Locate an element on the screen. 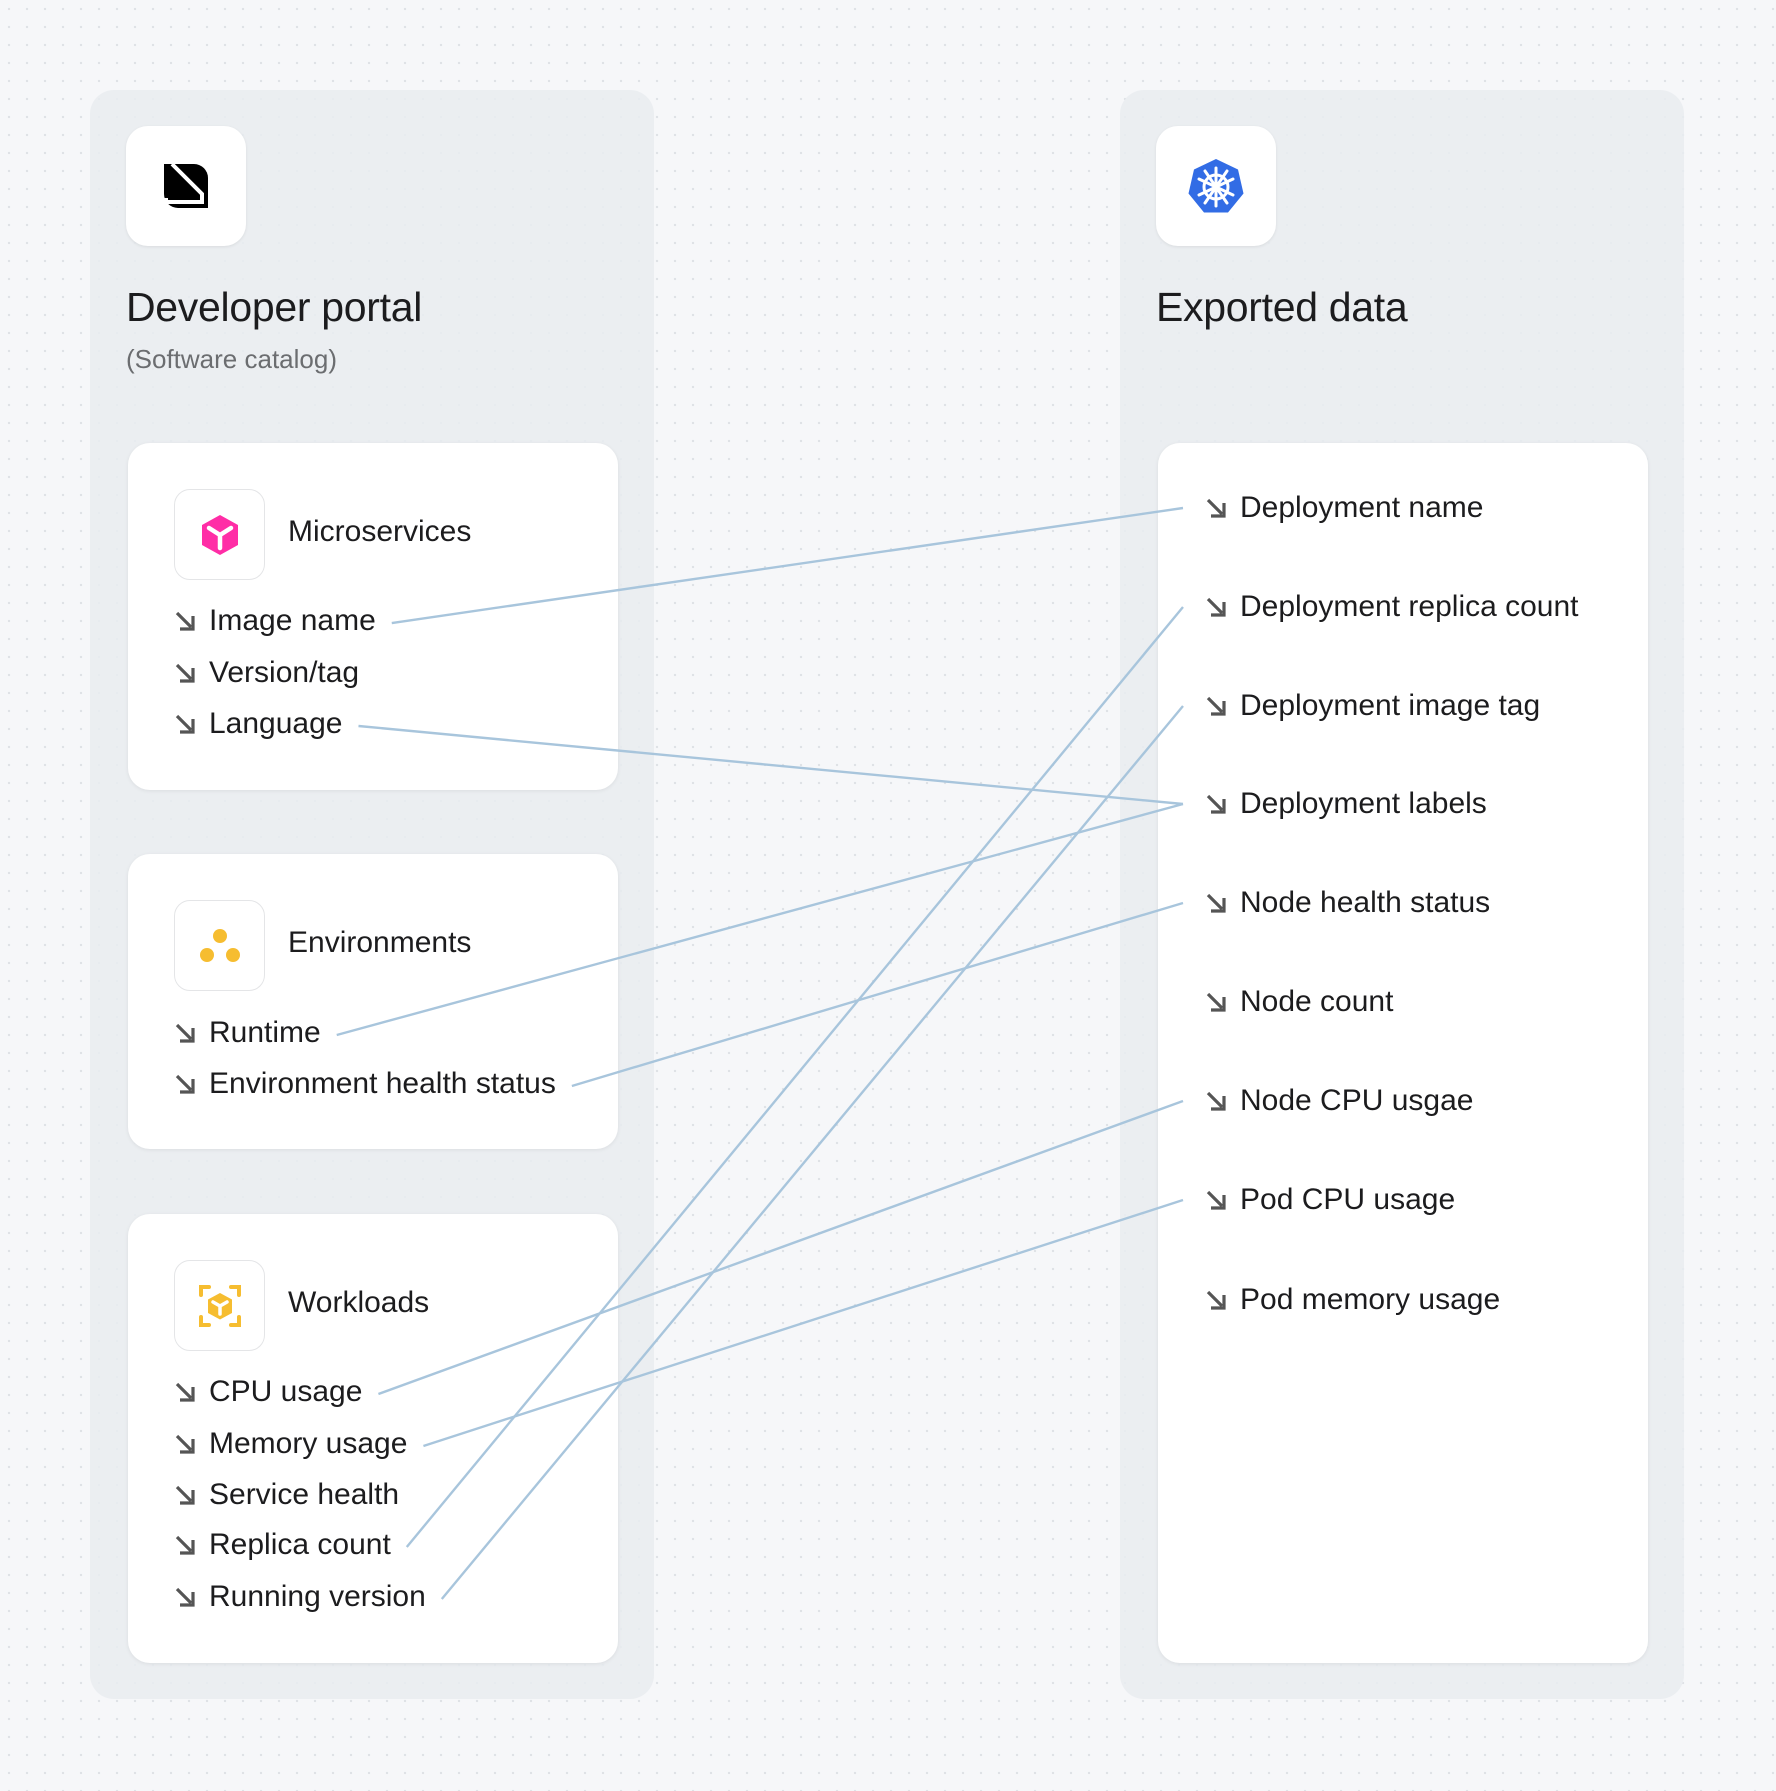 This screenshot has height=1791, width=1776. exported-field: Node CPU usgae is located at coordinates (1339, 1101).